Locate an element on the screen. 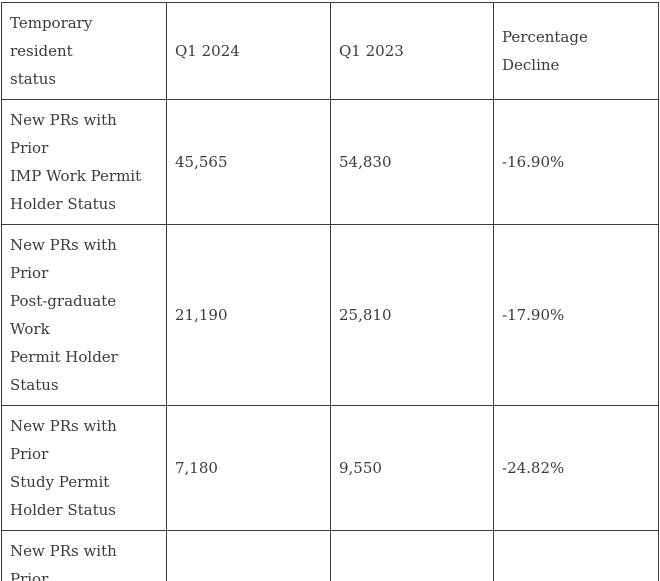 The image size is (660, 581). header-cell-q1-2023: Q1 2023 is located at coordinates (412, 51).